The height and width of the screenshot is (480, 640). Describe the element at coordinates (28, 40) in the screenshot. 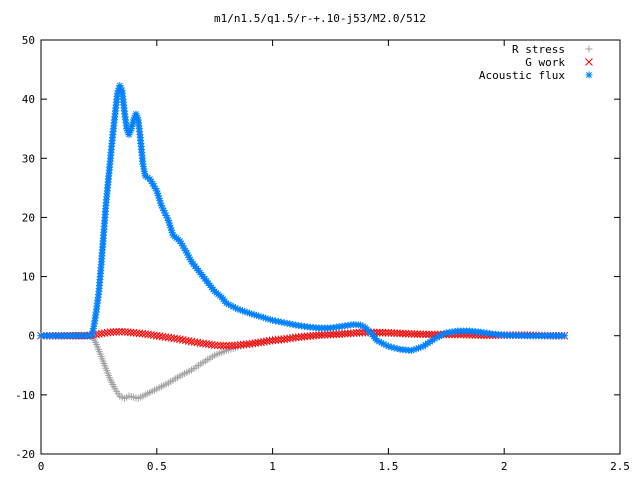

I see `y-tick-label-7: 50` at that location.